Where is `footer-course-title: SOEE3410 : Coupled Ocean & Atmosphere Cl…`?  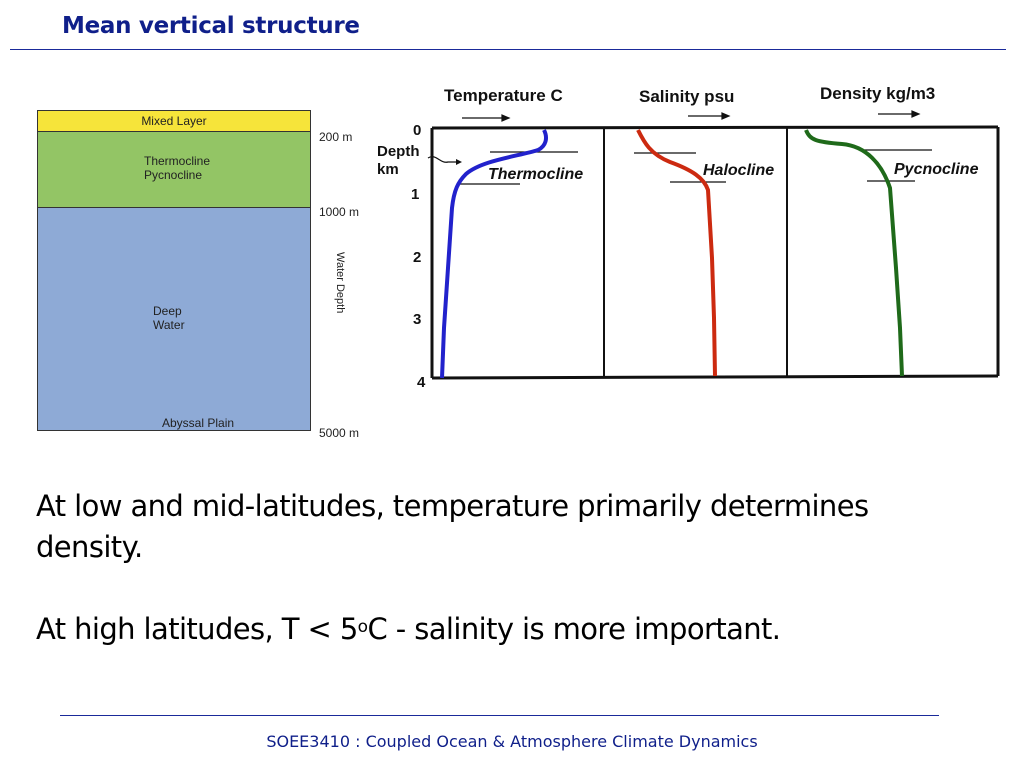
footer-course-title: SOEE3410 : Coupled Ocean & Atmosphere Cl… is located at coordinates (512, 741).